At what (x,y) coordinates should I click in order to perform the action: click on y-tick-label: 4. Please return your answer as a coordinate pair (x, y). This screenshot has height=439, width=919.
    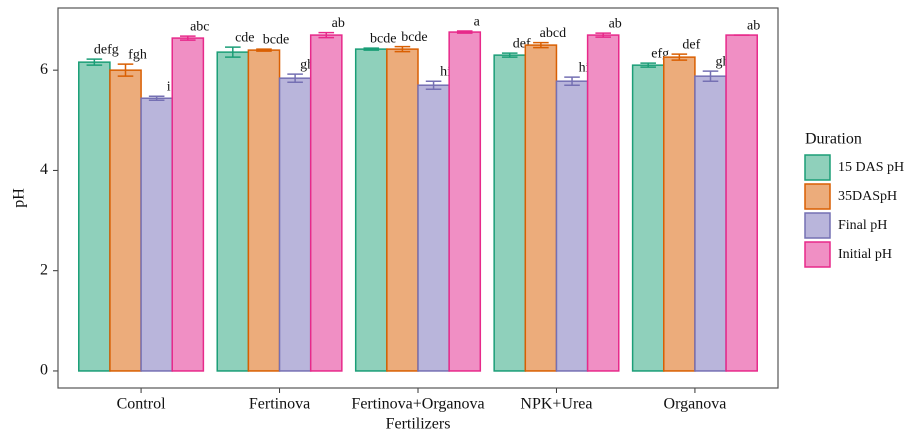
    Looking at the image, I should click on (44, 169).